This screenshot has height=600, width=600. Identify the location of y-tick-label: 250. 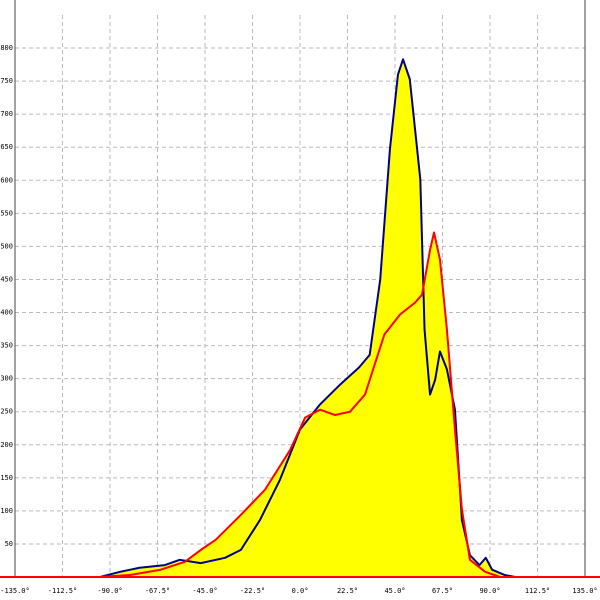
(6, 412).